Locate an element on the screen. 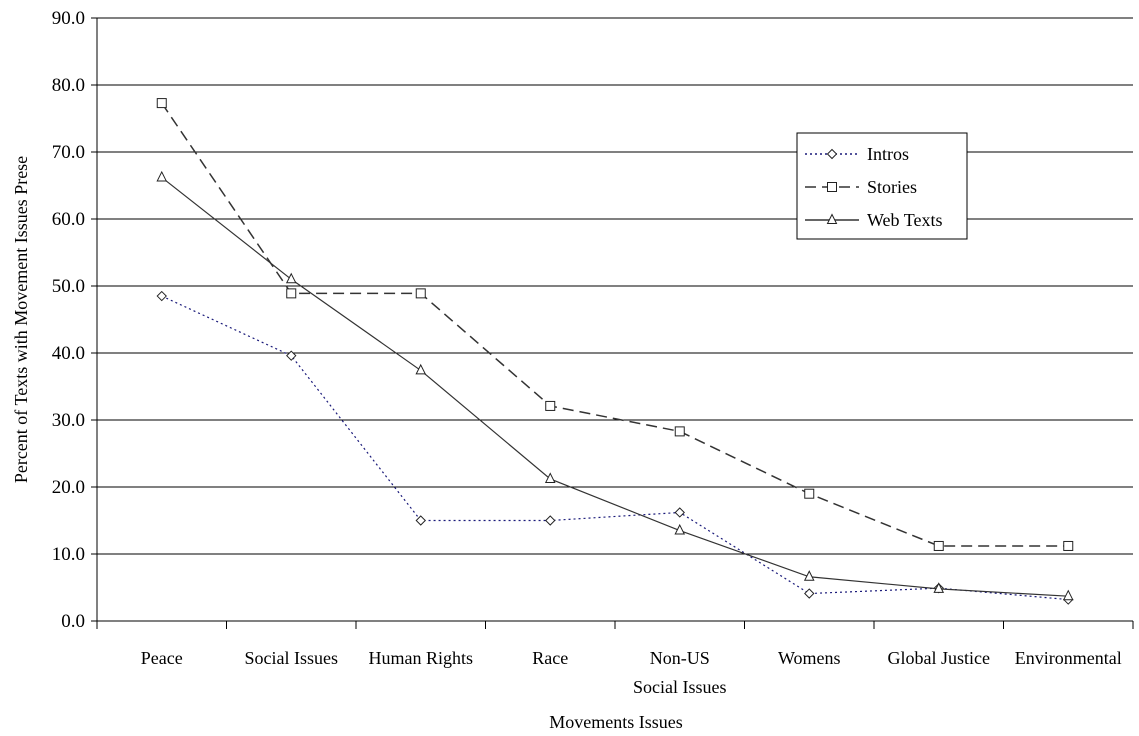 The image size is (1139, 736). y-tick-label: 0.0 is located at coordinates (73, 621).